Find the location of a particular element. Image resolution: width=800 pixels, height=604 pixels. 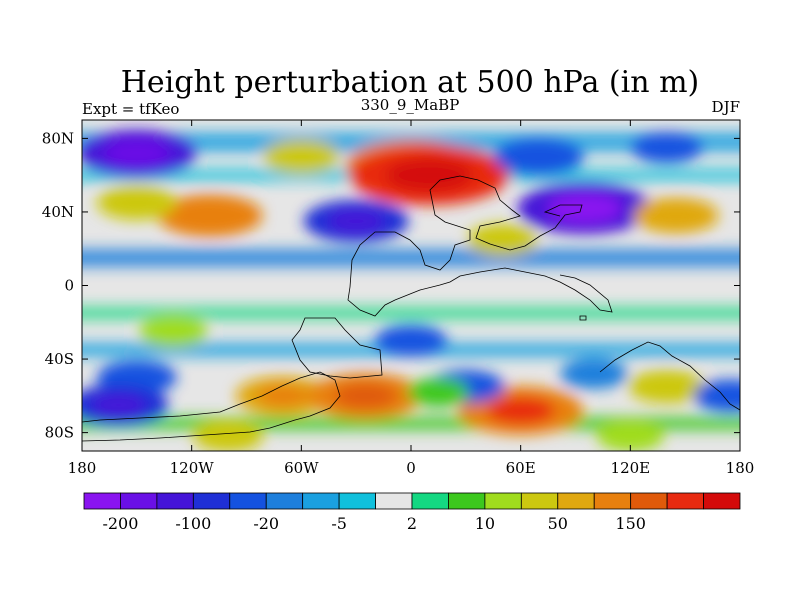

colorbar-label: 150 is located at coordinates (630, 523).